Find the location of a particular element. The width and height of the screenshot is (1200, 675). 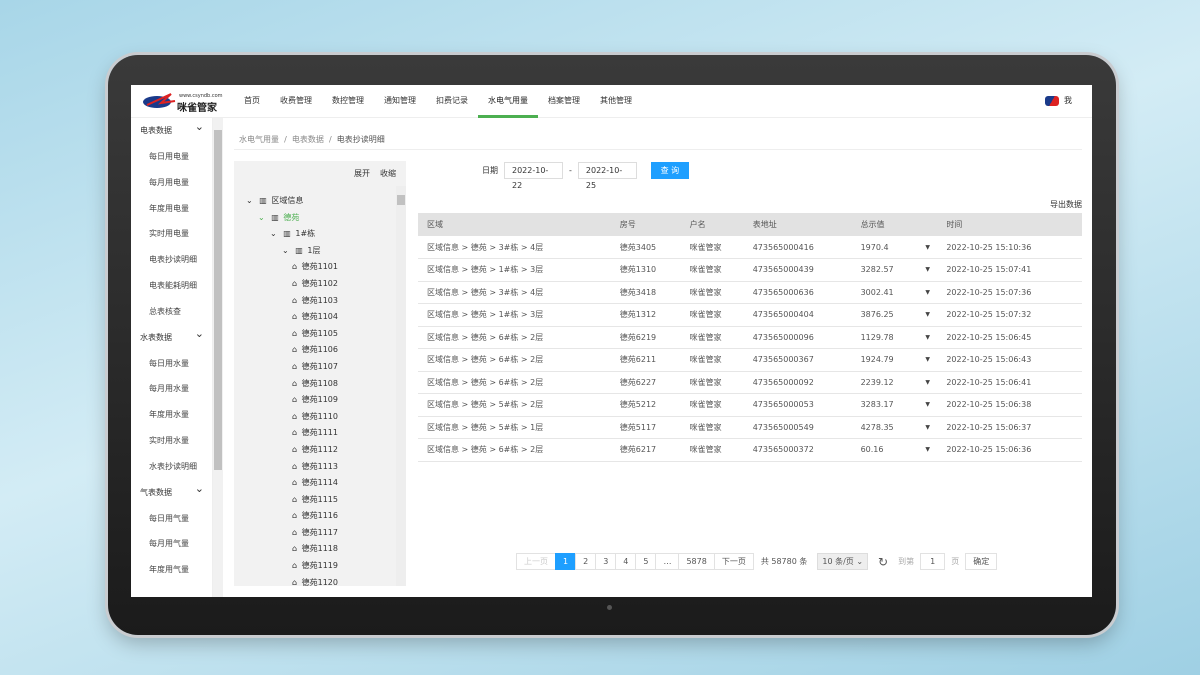

sidebar-item: 每日用电量 is located at coordinates (169, 156).